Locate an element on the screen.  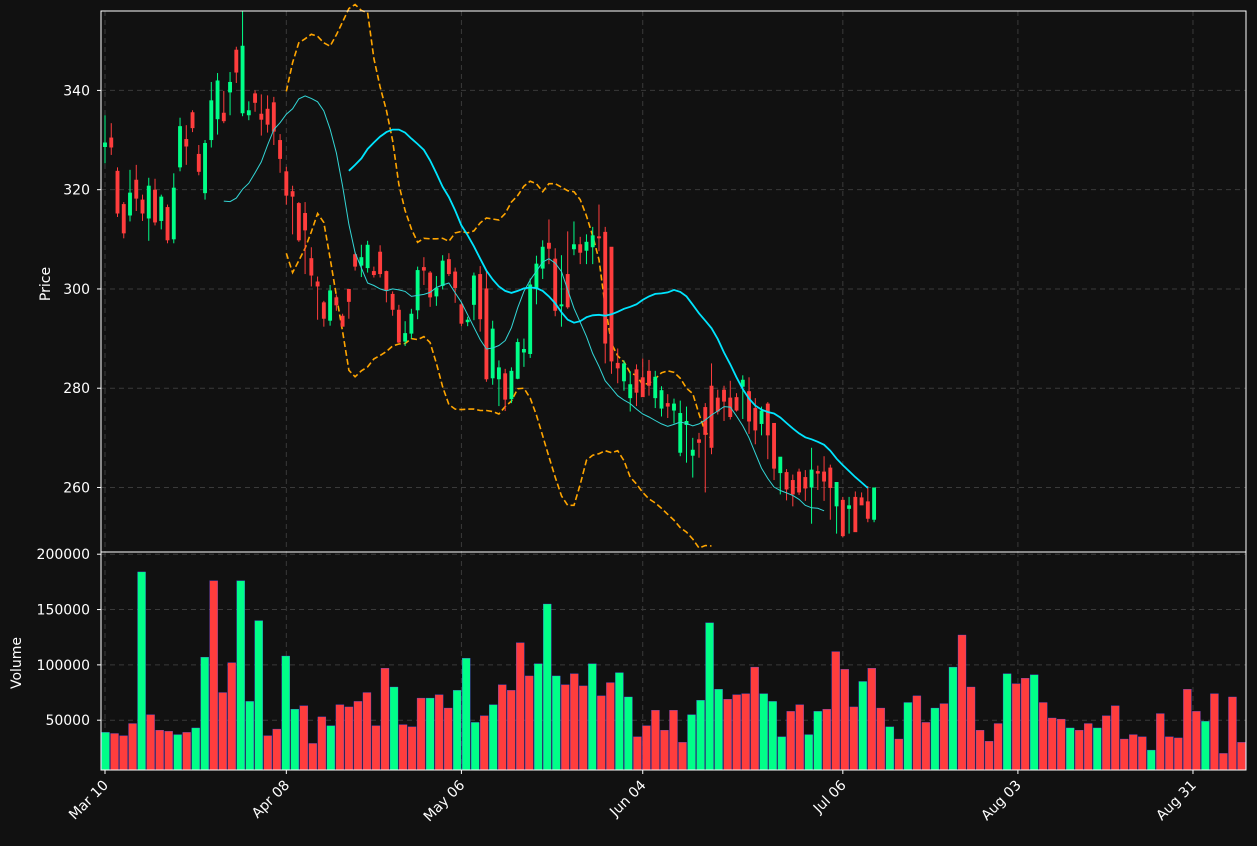
bollinger-lower-line is located at coordinates (498, 380).